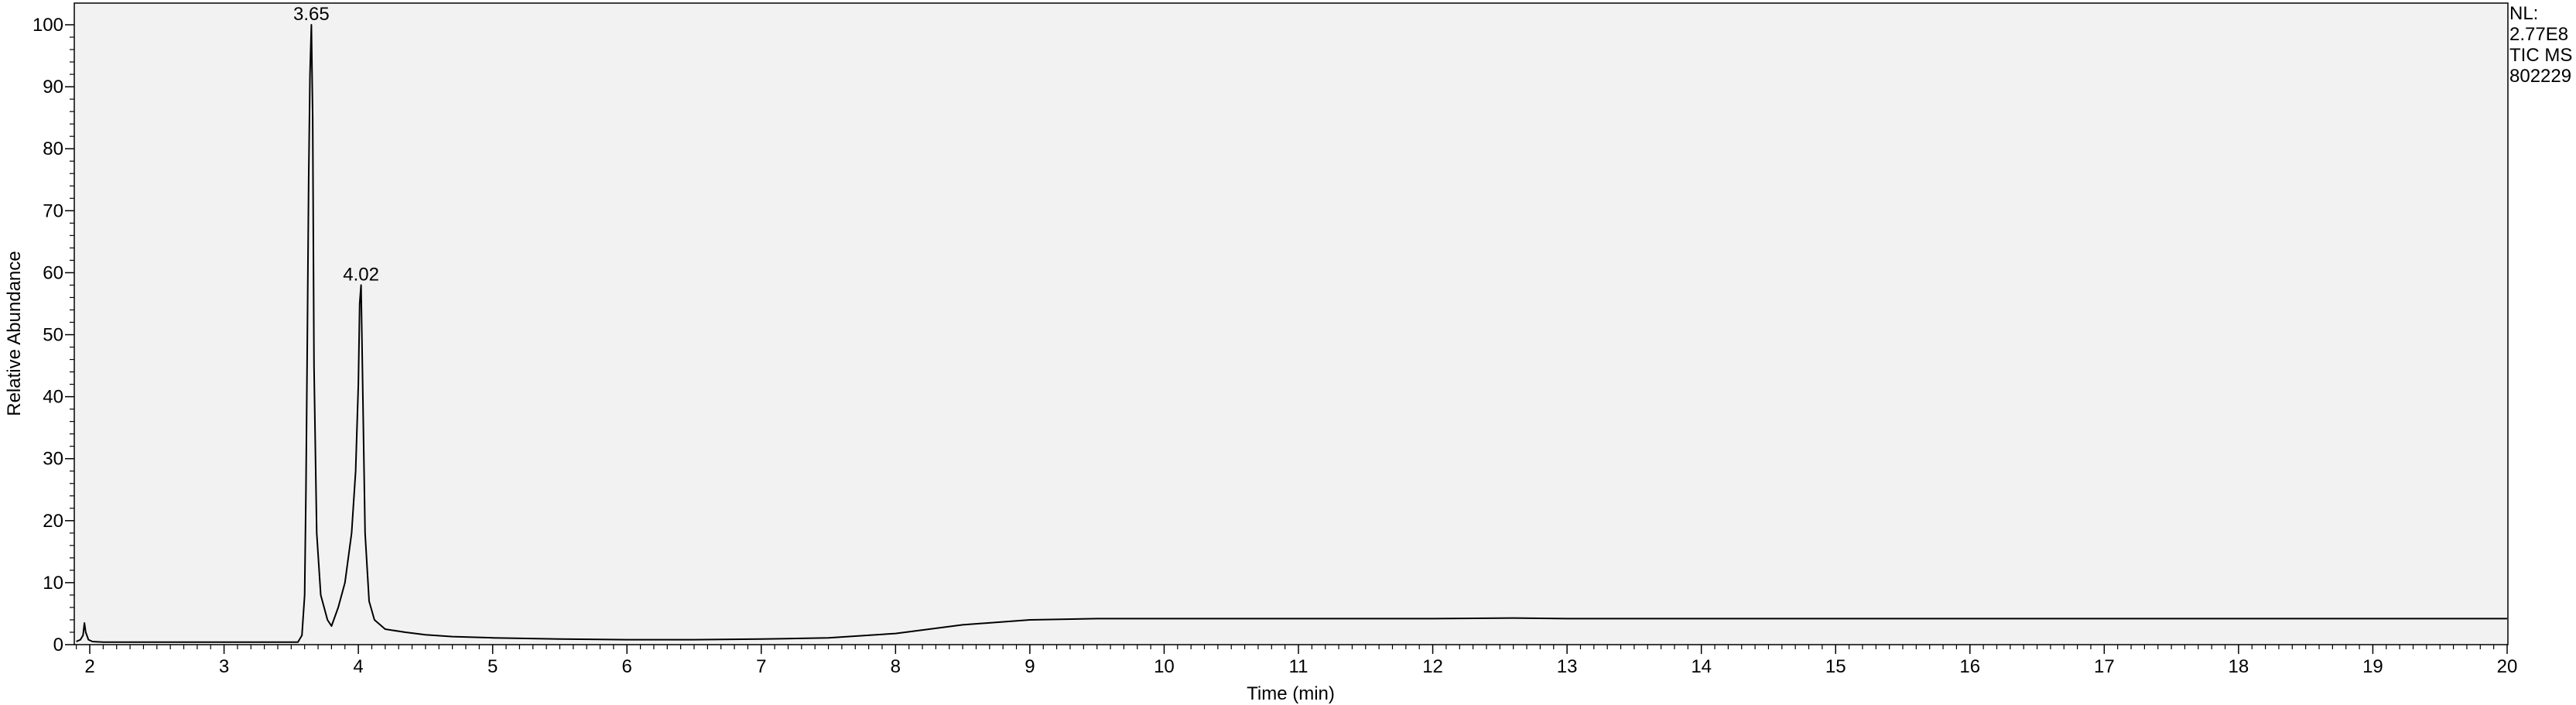 Image resolution: width=2576 pixels, height=705 pixels. What do you see at coordinates (493, 666) in the screenshot?
I see `x-tick-label: 5` at bounding box center [493, 666].